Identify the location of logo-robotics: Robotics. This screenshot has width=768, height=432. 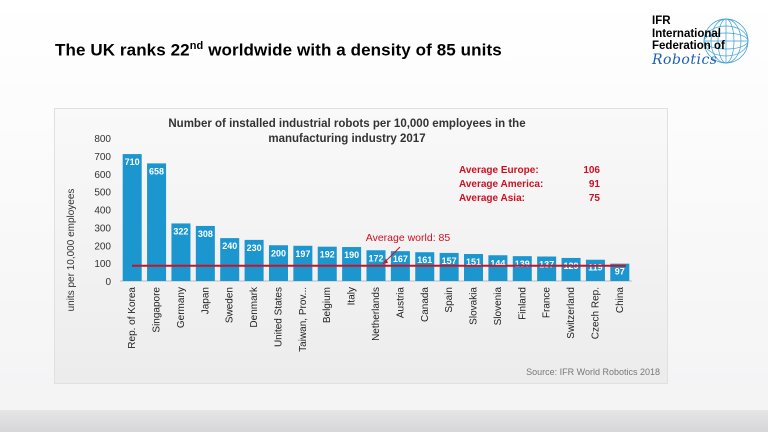
(685, 59).